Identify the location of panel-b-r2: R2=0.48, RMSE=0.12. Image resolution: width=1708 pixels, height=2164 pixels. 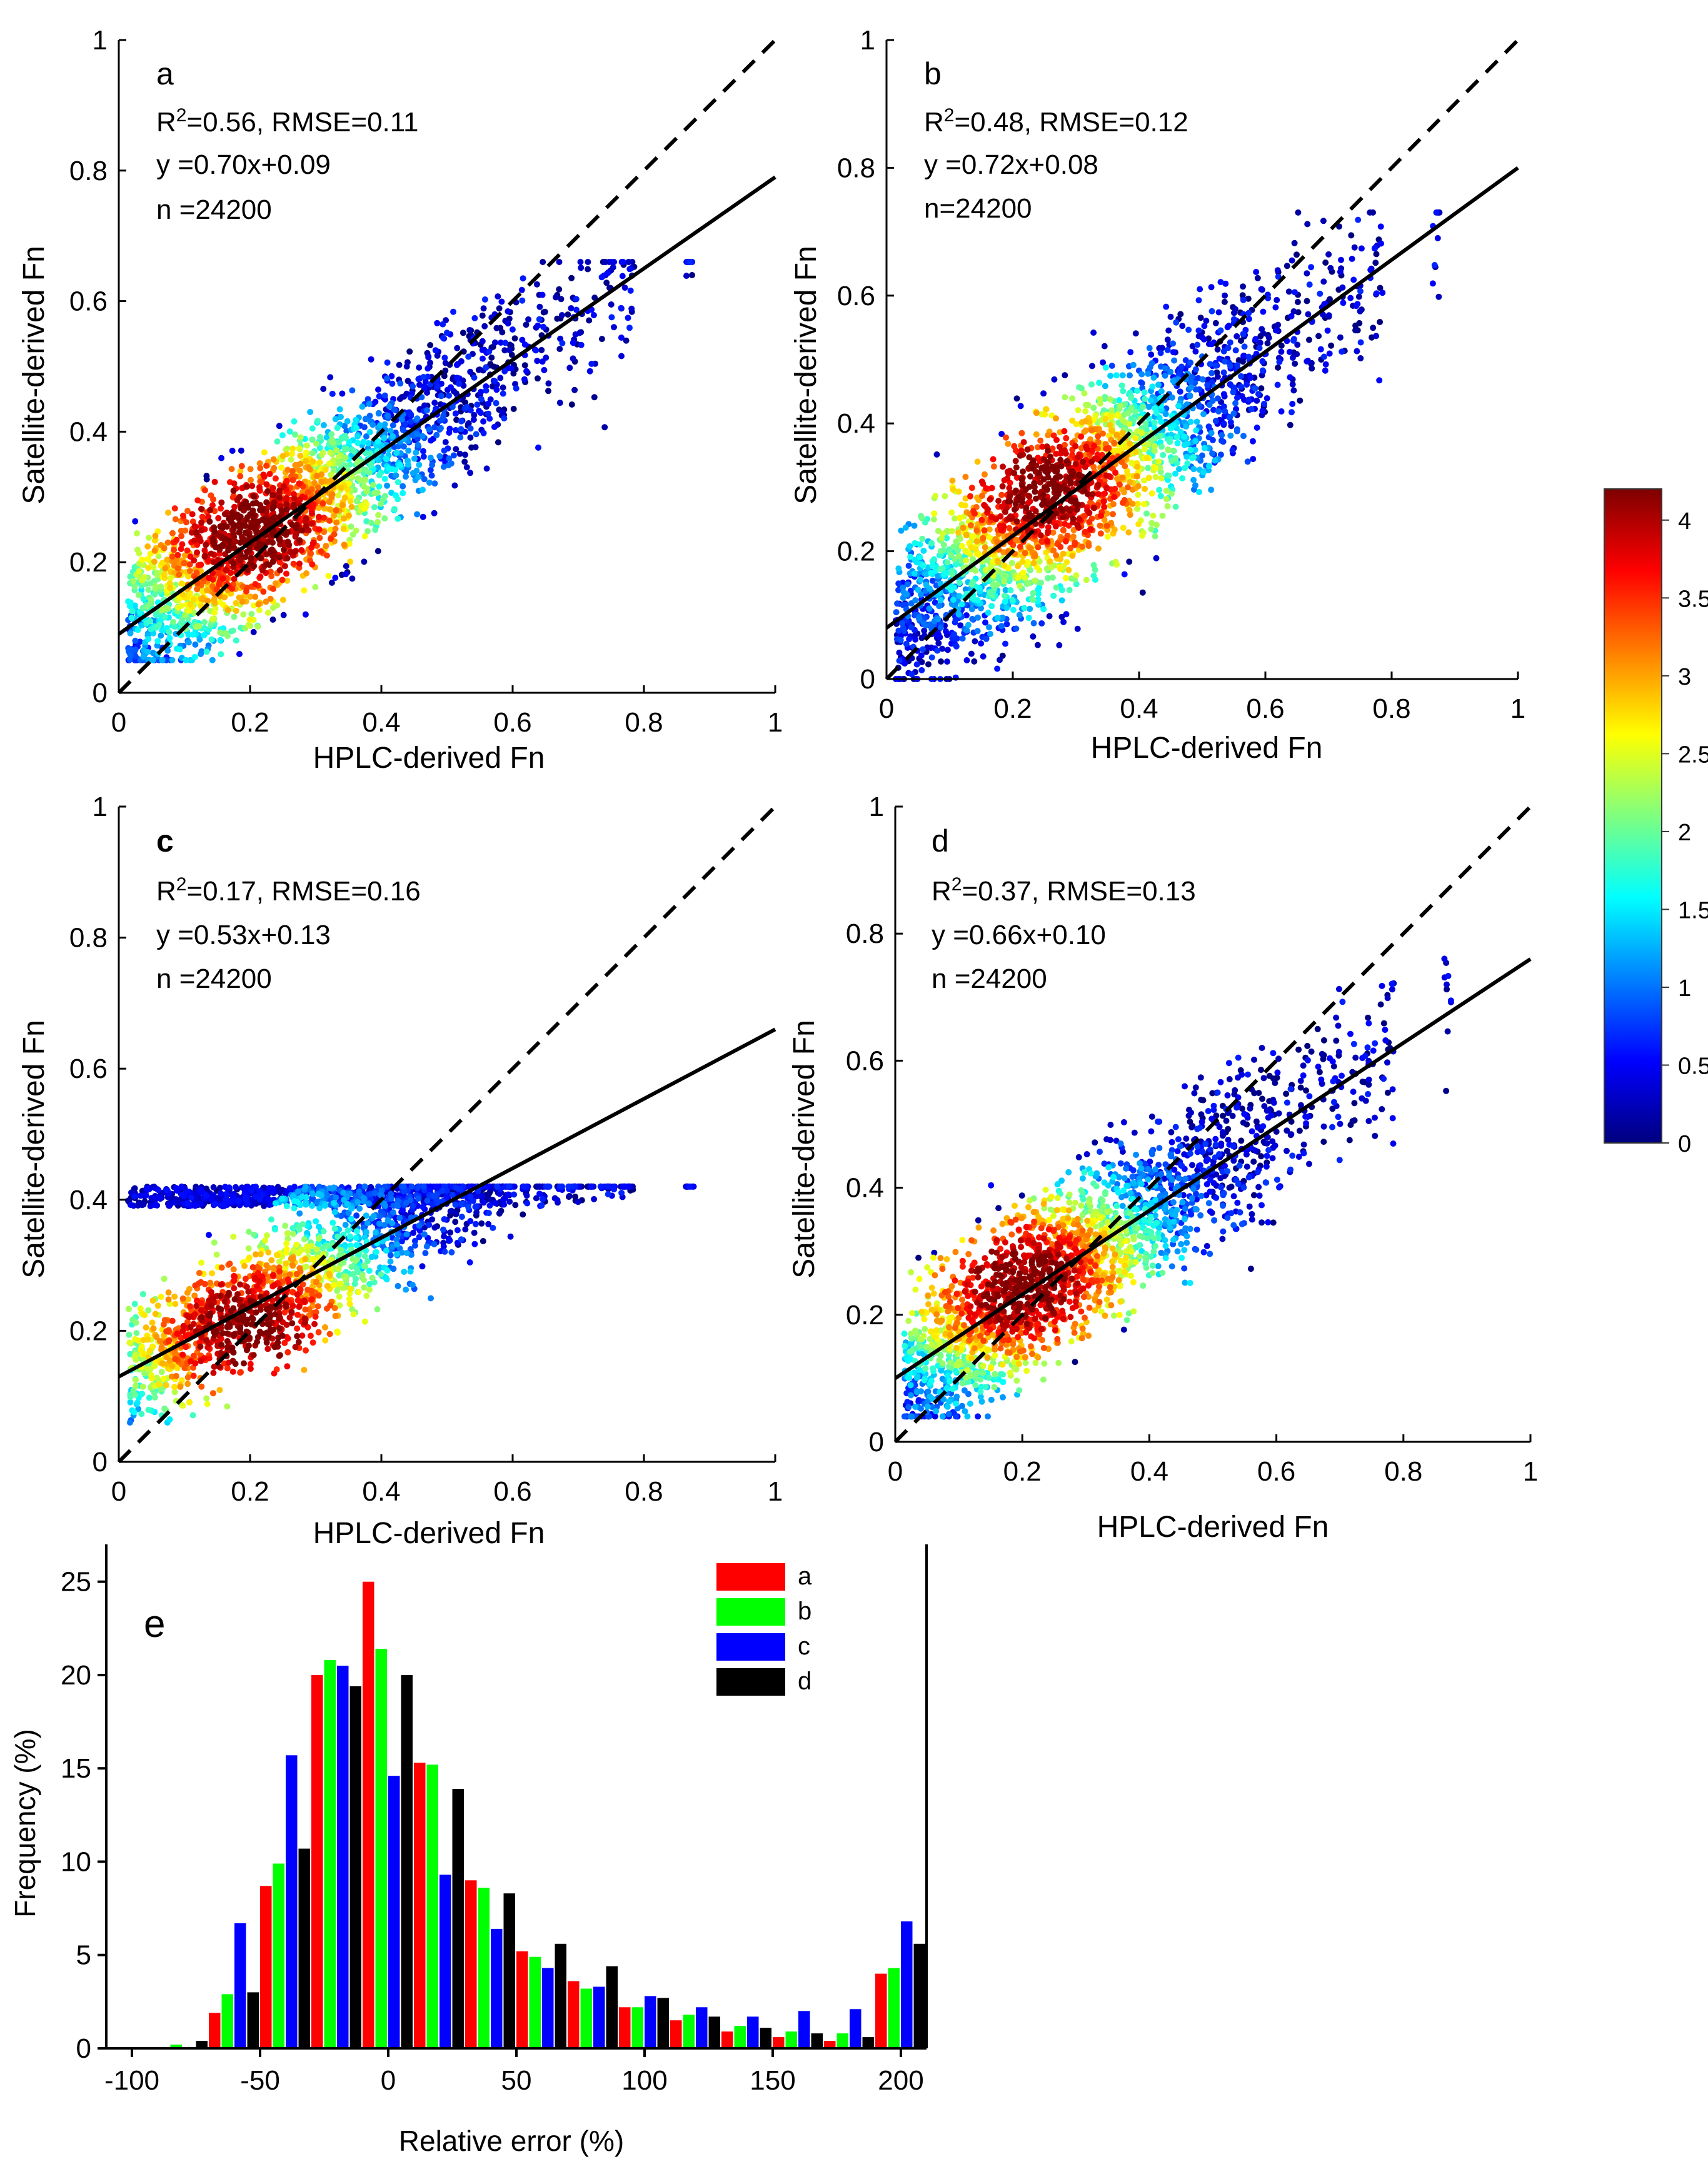
(1056, 121).